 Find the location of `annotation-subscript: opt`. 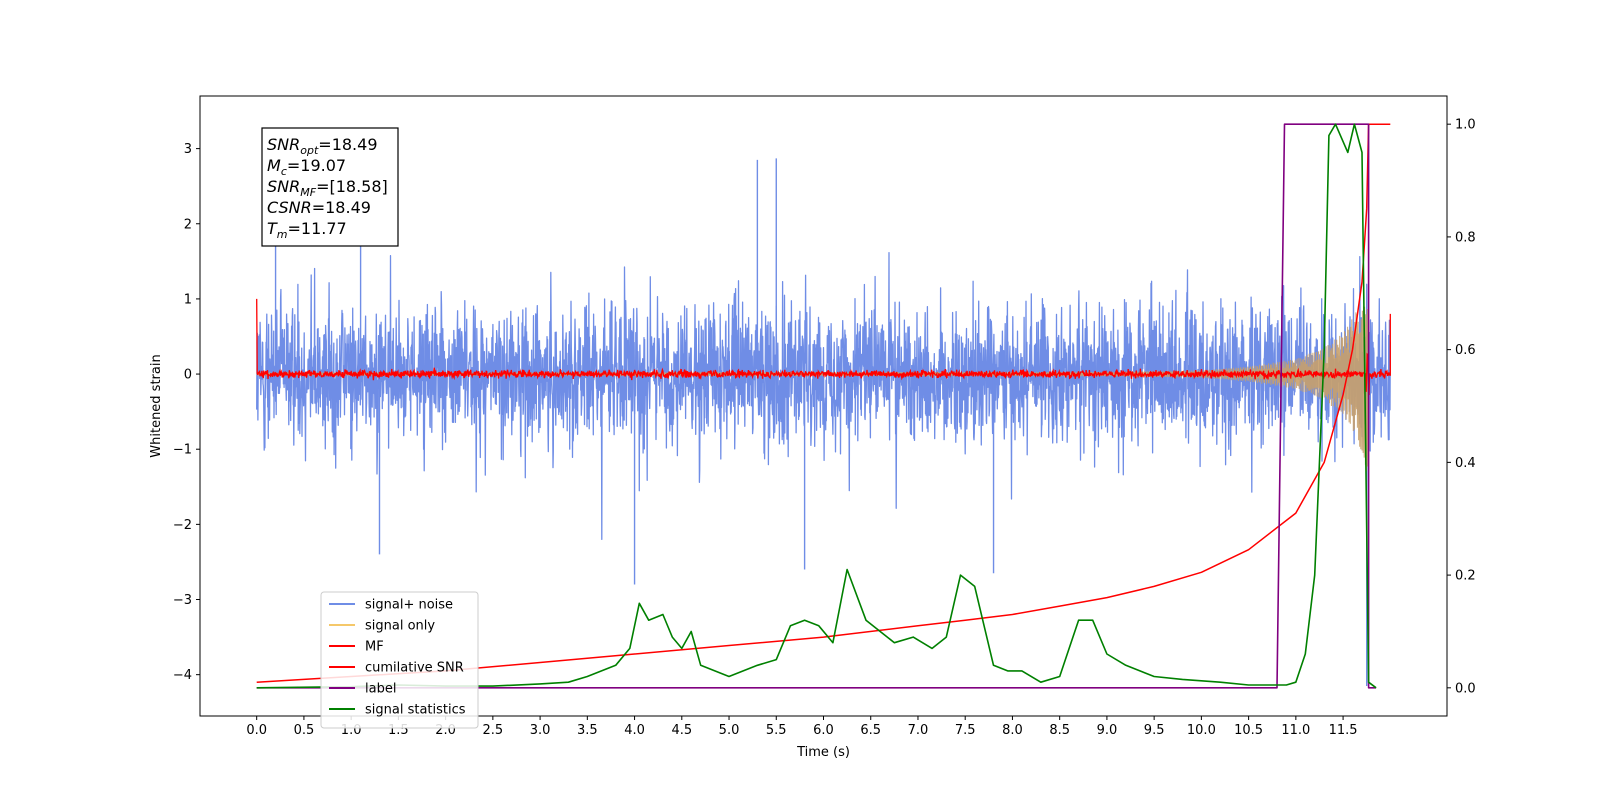

annotation-subscript: opt is located at coordinates (309, 150).